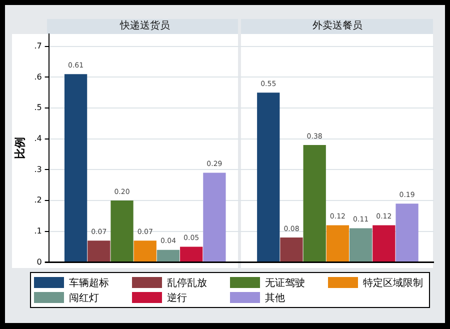  What do you see at coordinates (285, 283) in the screenshot?
I see `legend-label: 无证驾驶` at bounding box center [285, 283].